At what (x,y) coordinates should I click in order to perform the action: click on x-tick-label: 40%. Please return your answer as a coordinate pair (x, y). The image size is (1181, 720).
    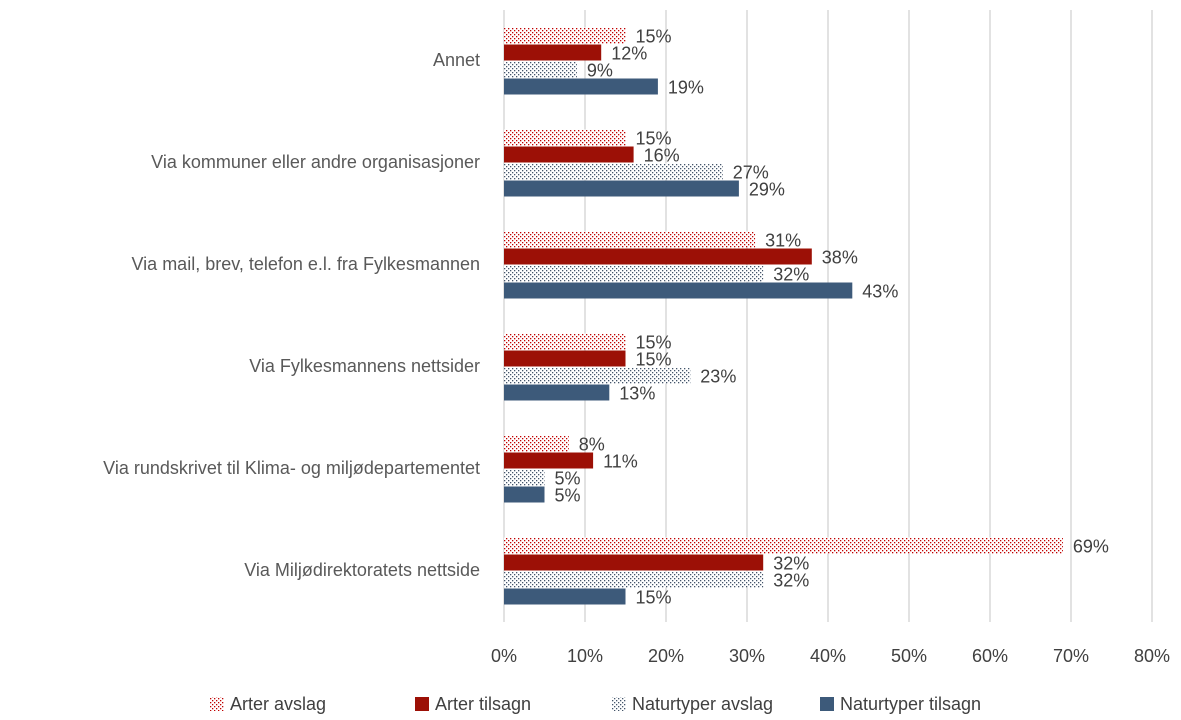
    Looking at the image, I should click on (828, 656).